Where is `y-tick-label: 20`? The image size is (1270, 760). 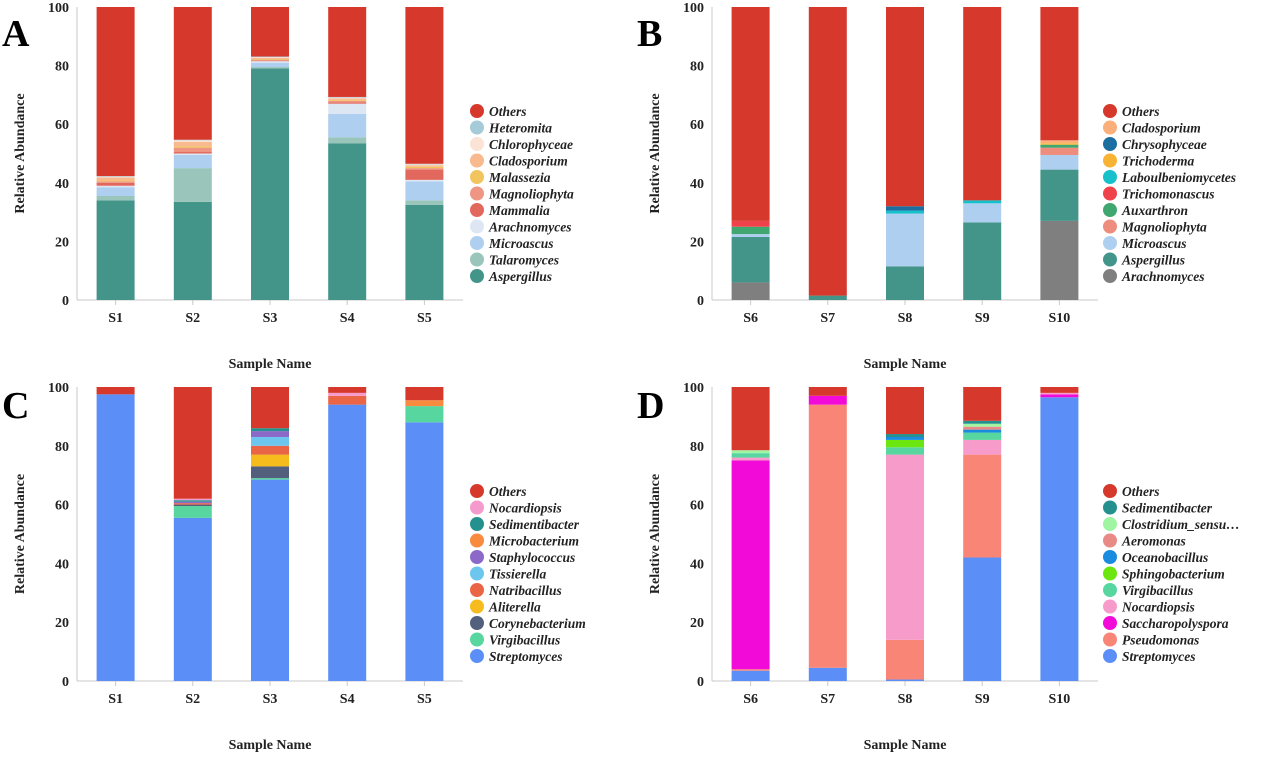
y-tick-label: 20 is located at coordinates (697, 242).